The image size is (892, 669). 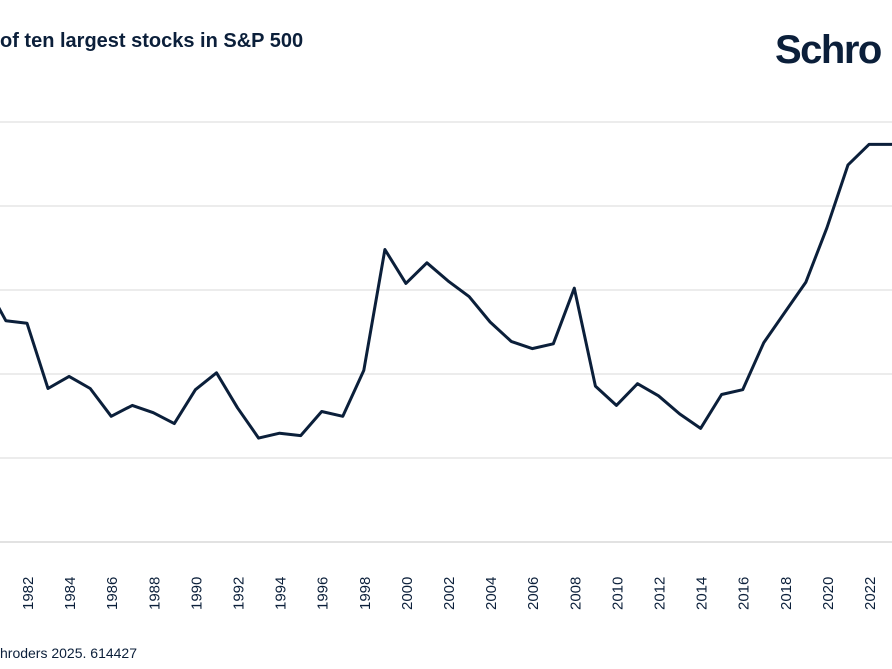 What do you see at coordinates (702, 593) in the screenshot?
I see `x-tick-label: 2014` at bounding box center [702, 593].